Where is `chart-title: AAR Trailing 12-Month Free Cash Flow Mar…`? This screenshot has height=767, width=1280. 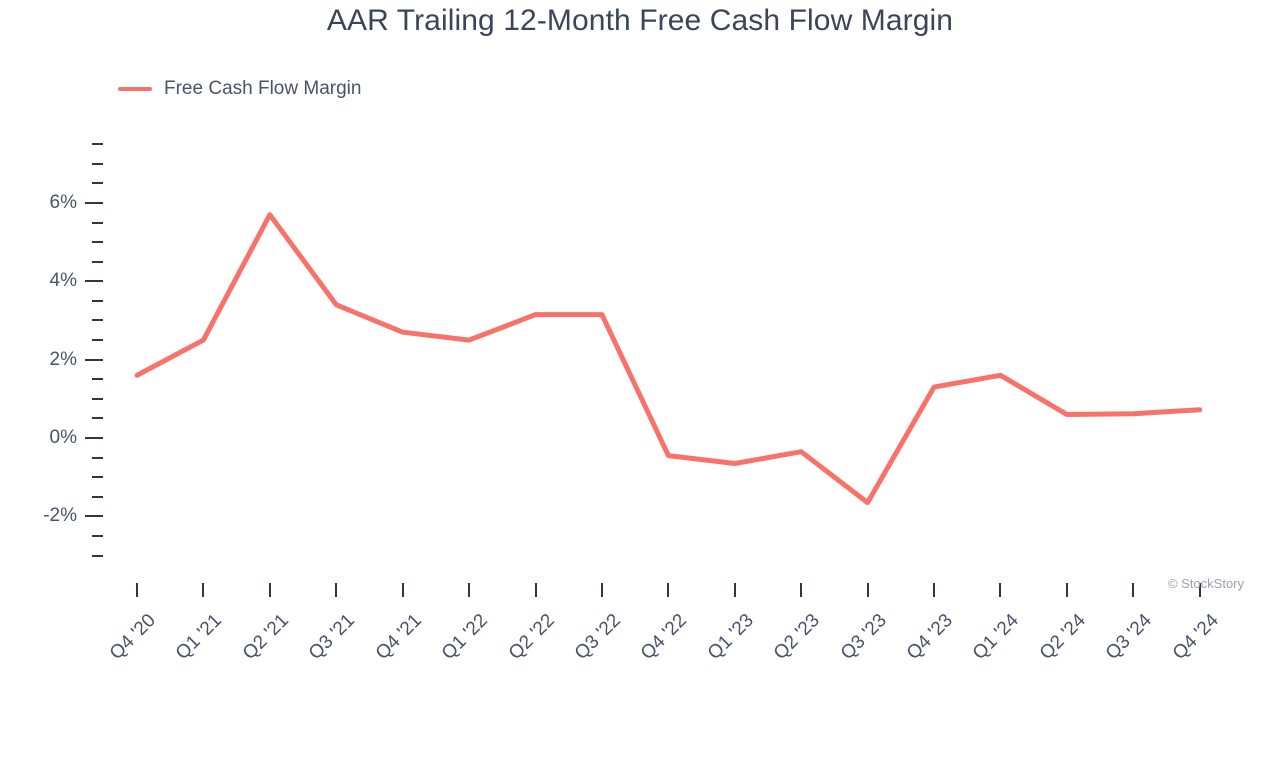 chart-title: AAR Trailing 12-Month Free Cash Flow Mar… is located at coordinates (640, 20).